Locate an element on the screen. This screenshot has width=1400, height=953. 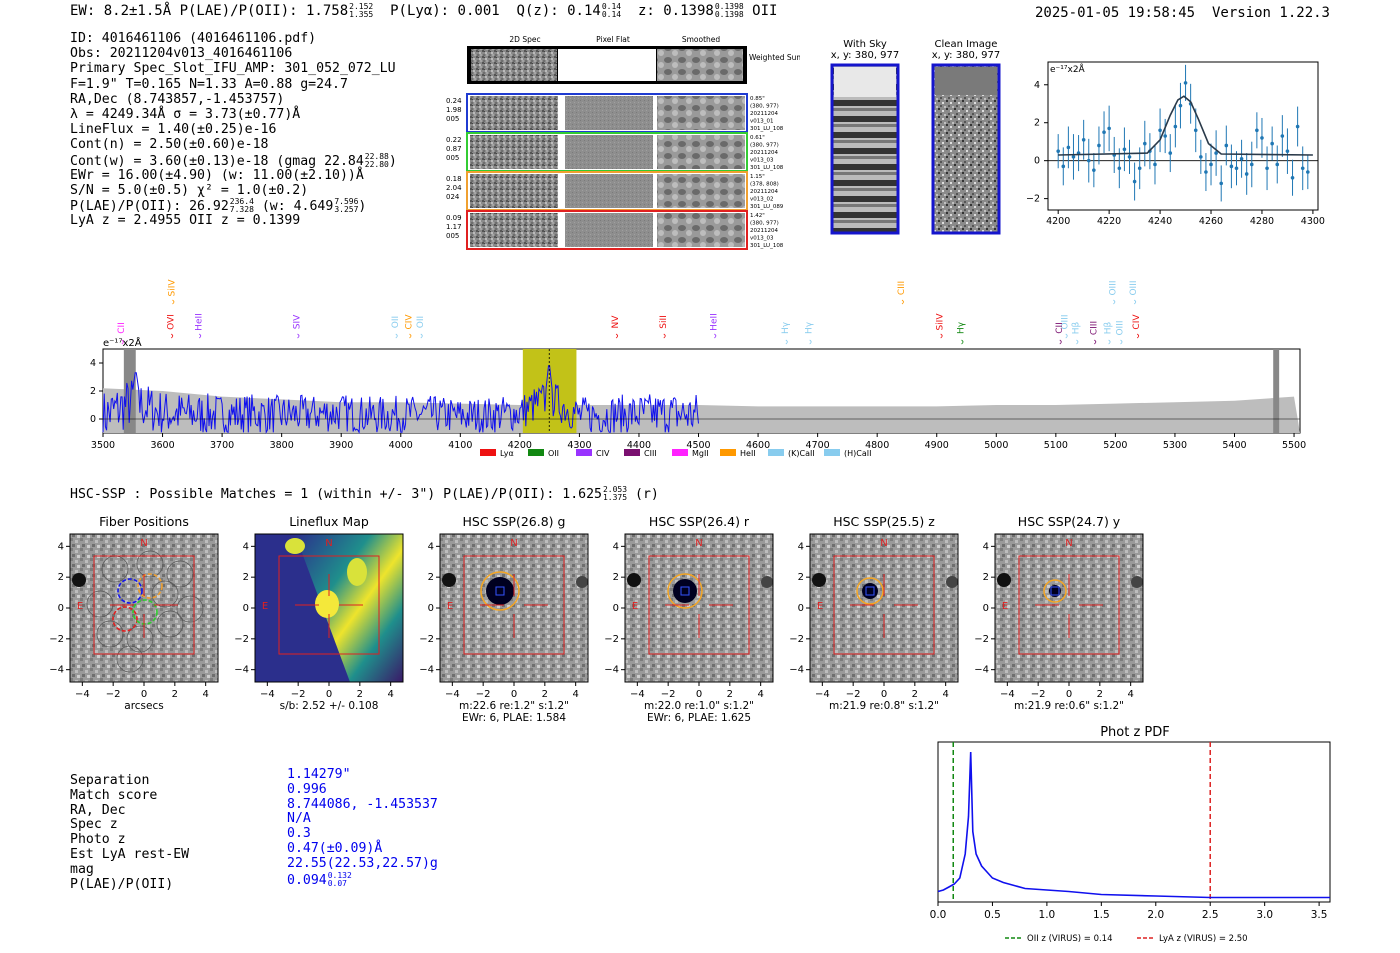
hsc-title-band: (r) is located at coordinates (647, 494).